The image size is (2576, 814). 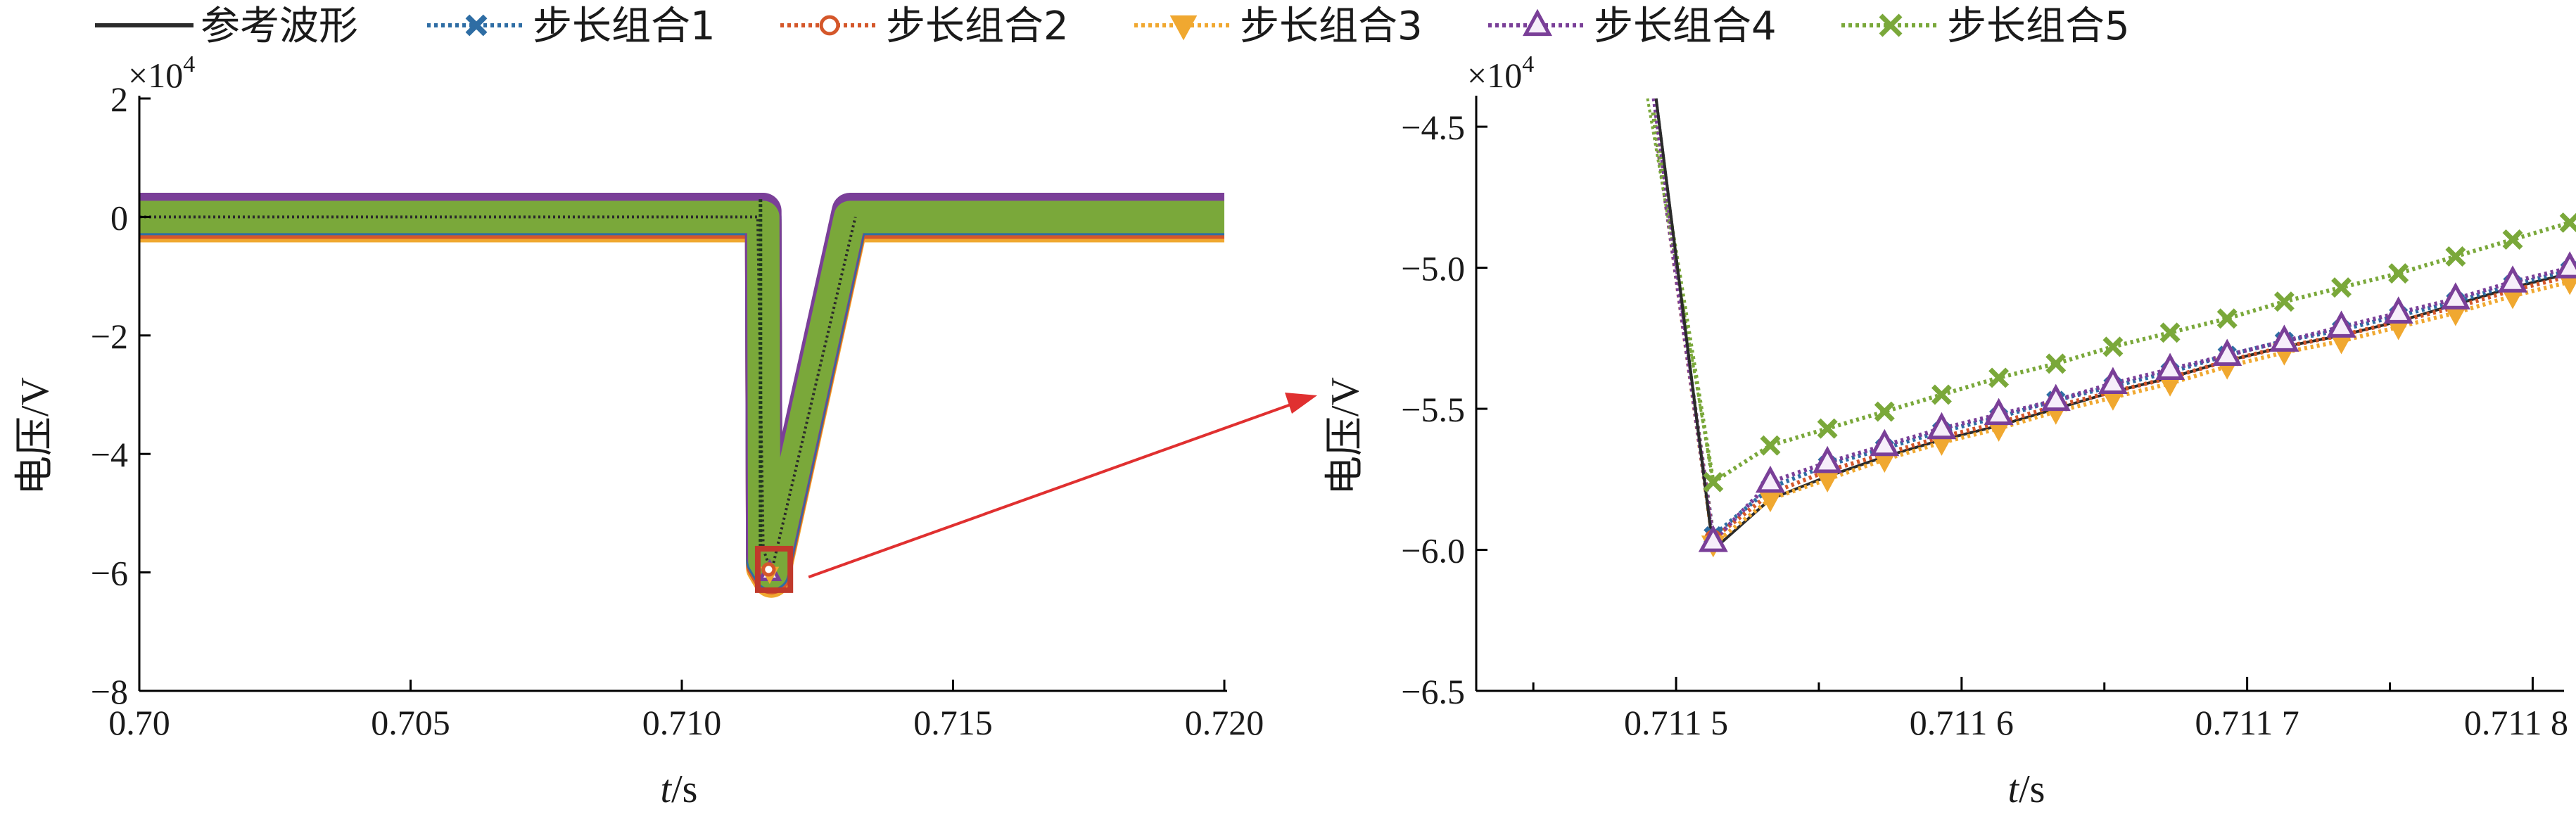 What do you see at coordinates (2026, 789) in the screenshot?
I see `right-x-axis-label: t/s` at bounding box center [2026, 789].